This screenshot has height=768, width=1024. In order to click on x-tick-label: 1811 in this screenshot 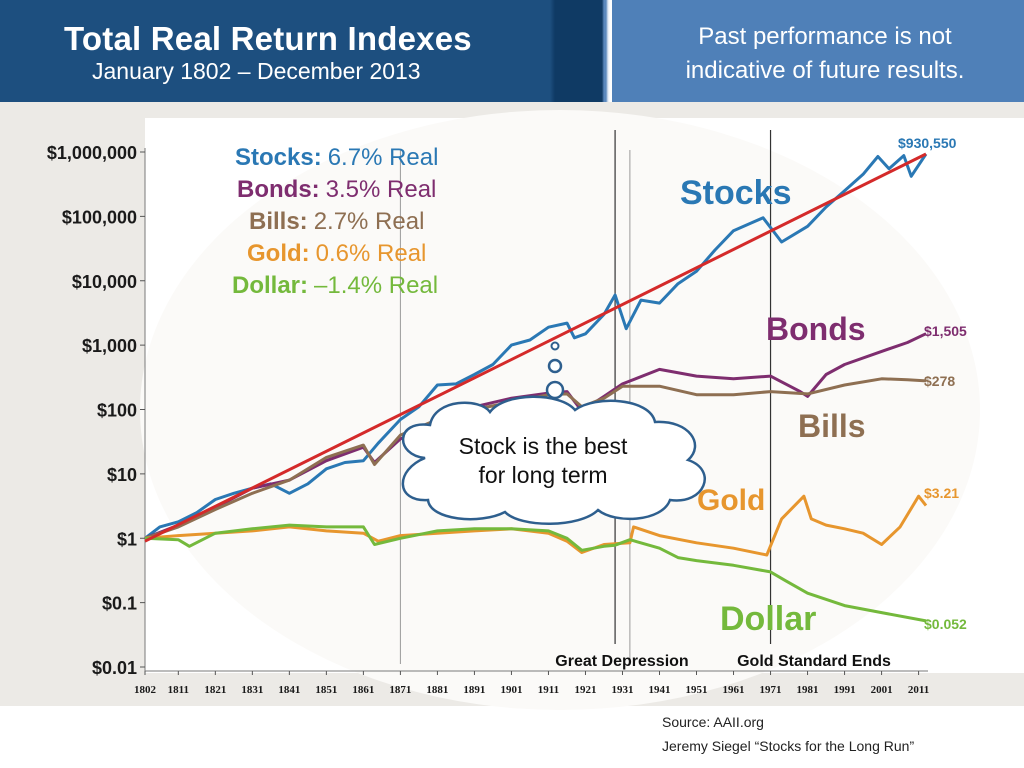, I will do `click(178, 690)`.